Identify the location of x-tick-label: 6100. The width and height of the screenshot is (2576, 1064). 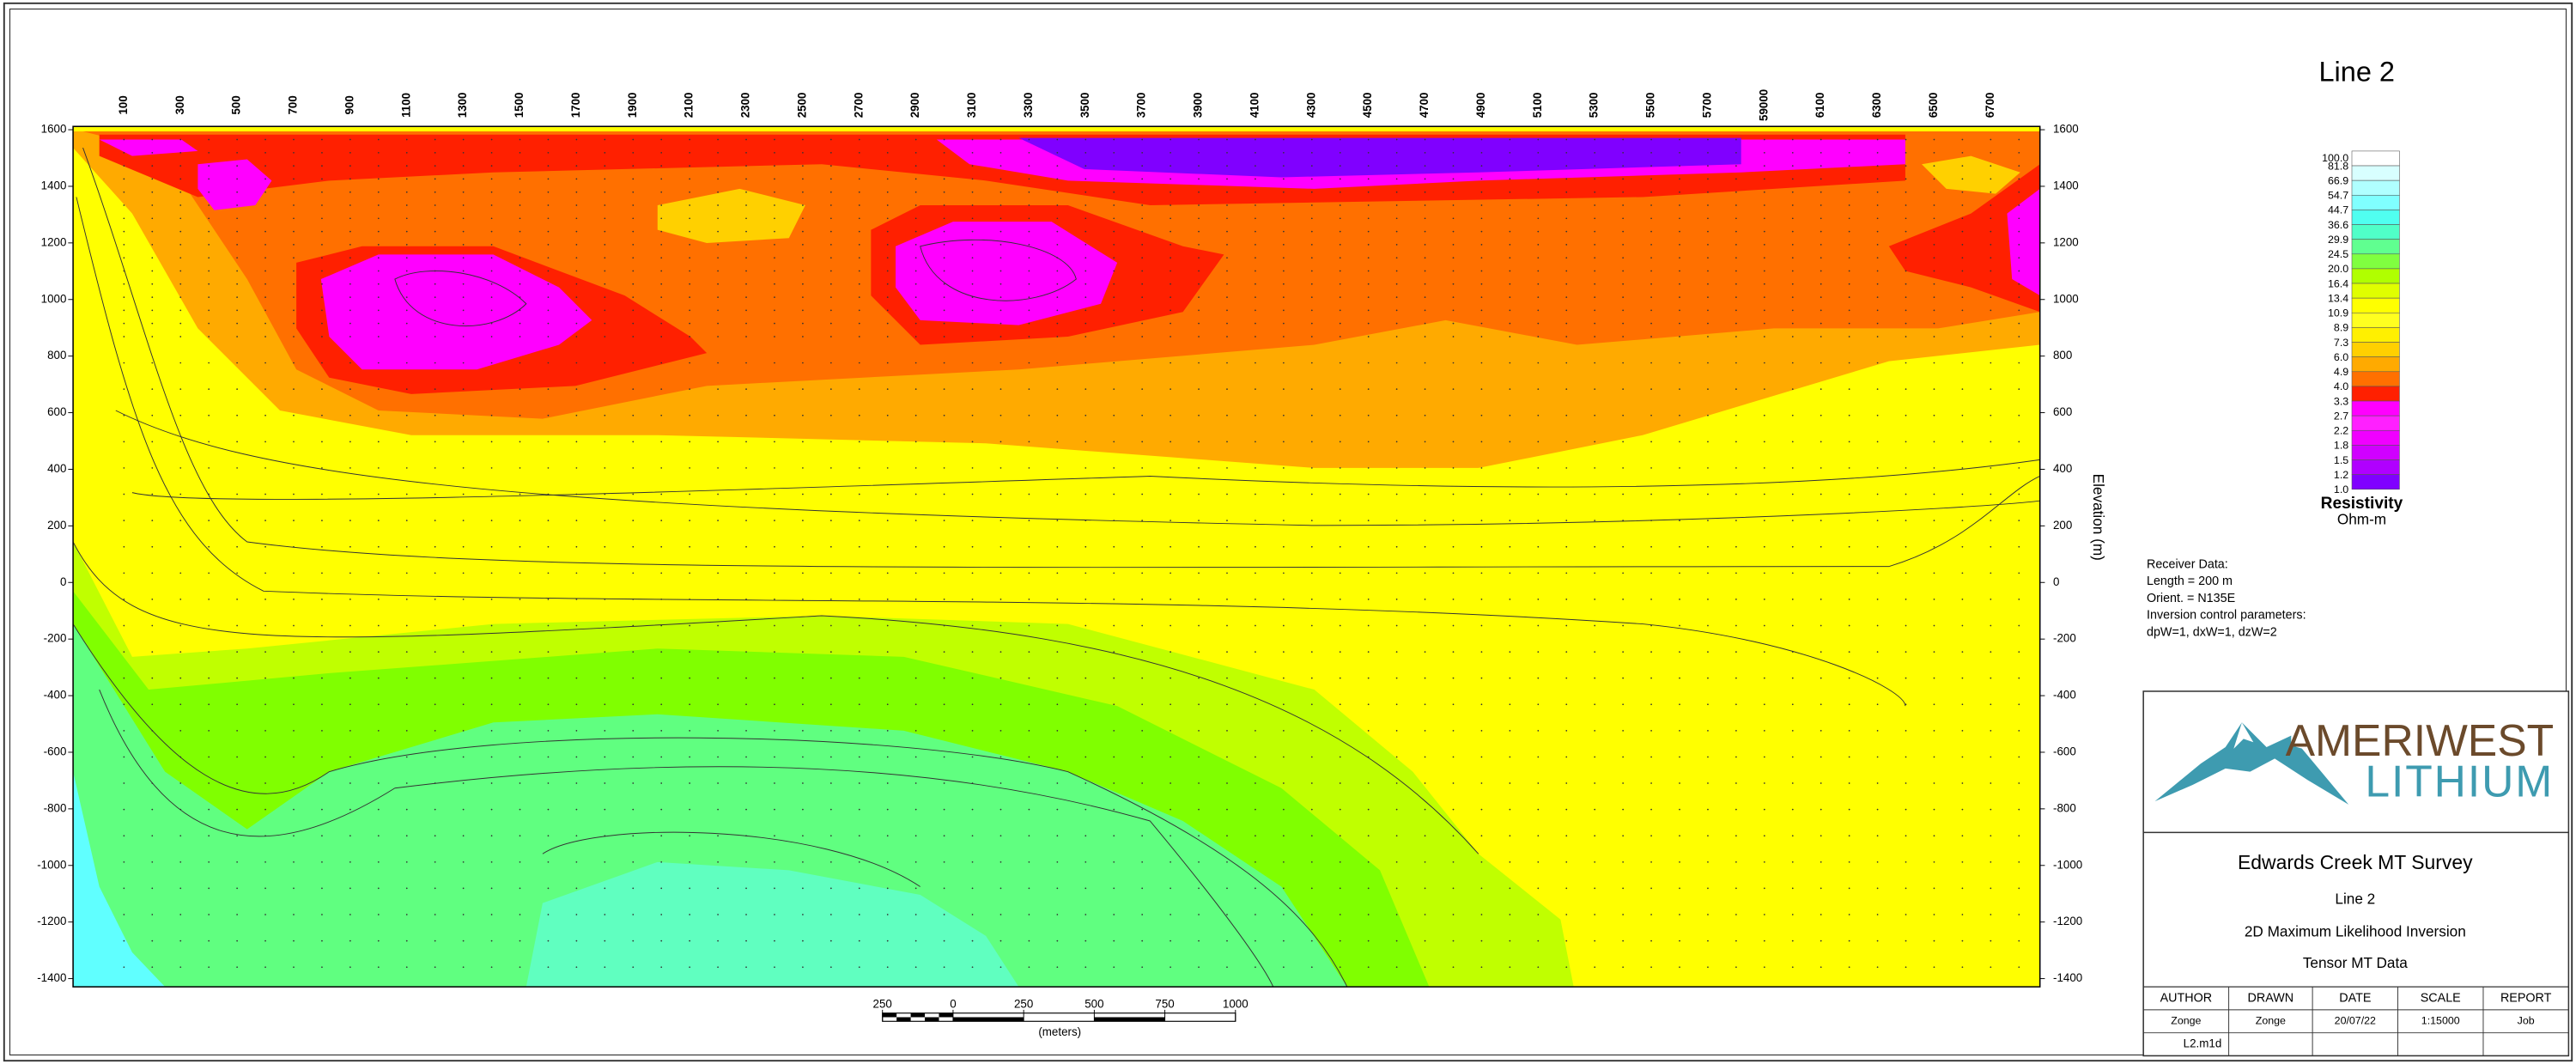
(1820, 105).